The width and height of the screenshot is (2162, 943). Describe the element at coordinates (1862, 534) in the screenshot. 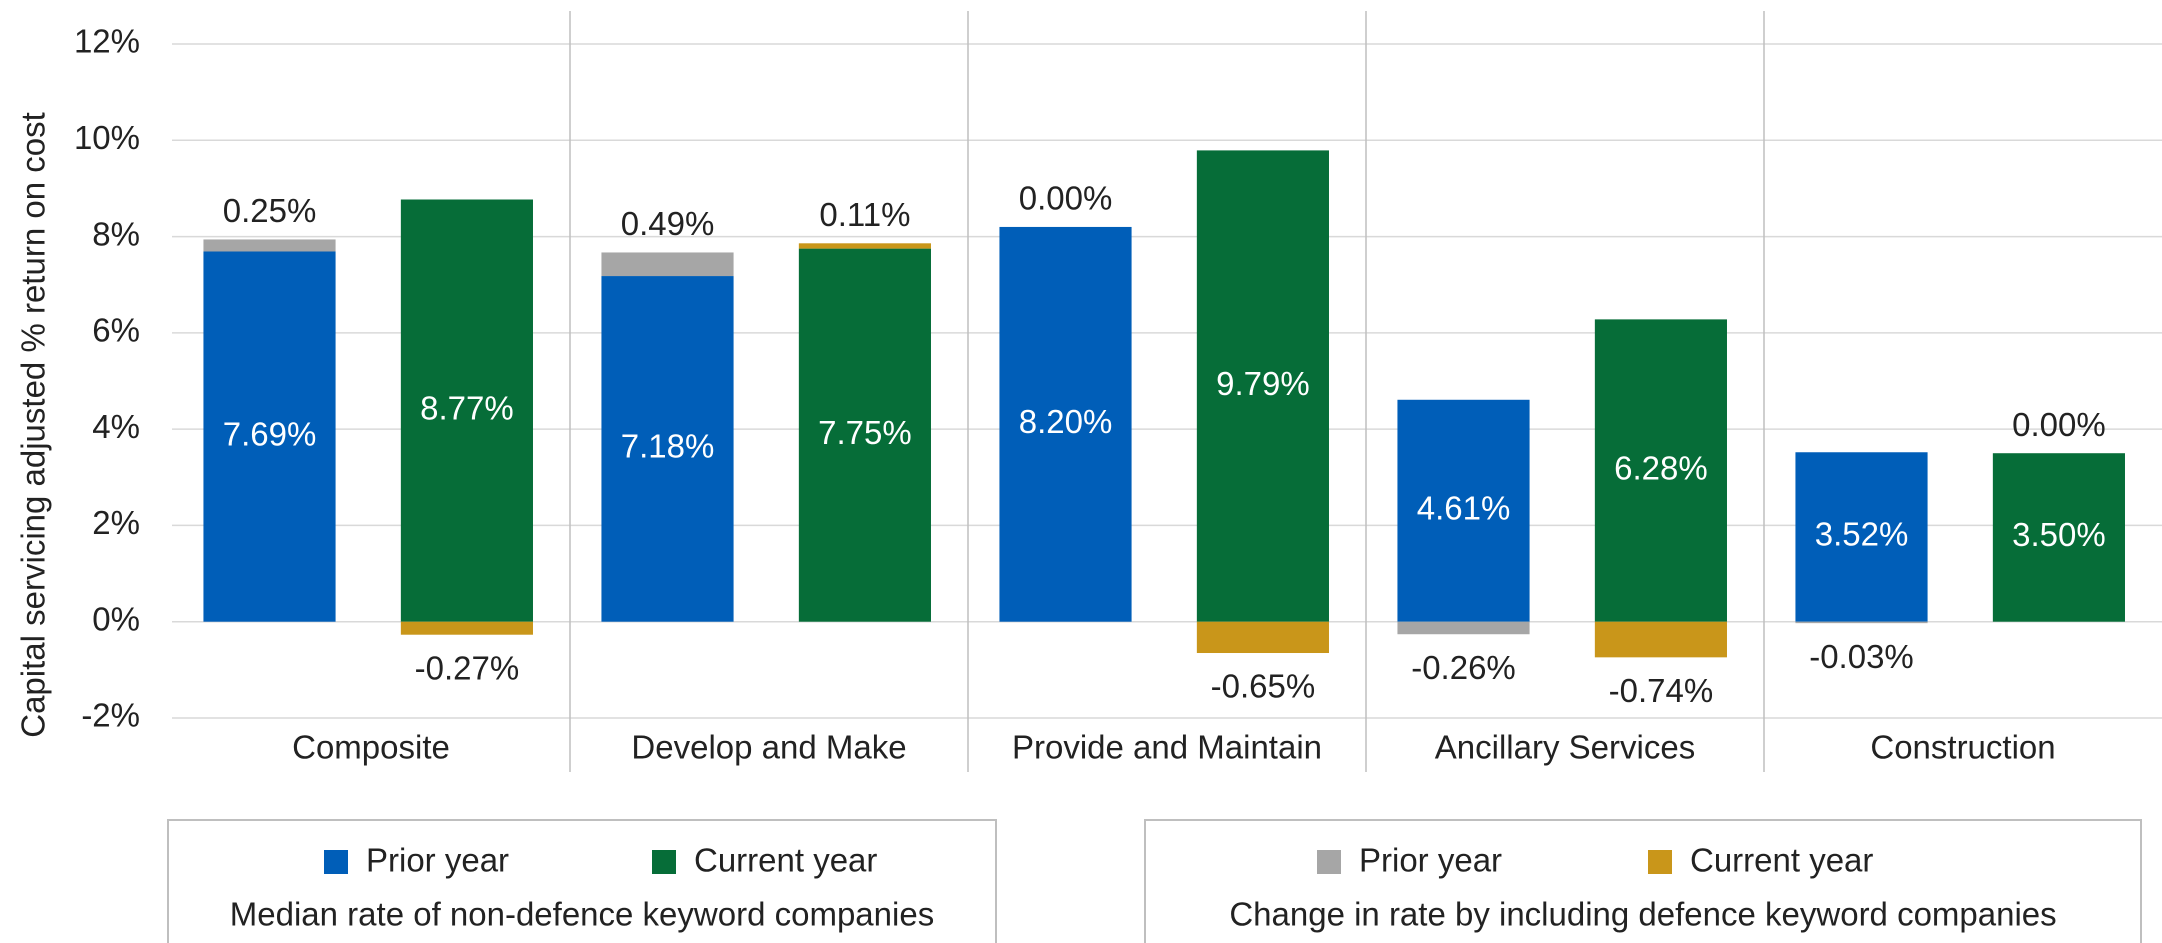

I see `bar-value-label: 3.52%` at that location.